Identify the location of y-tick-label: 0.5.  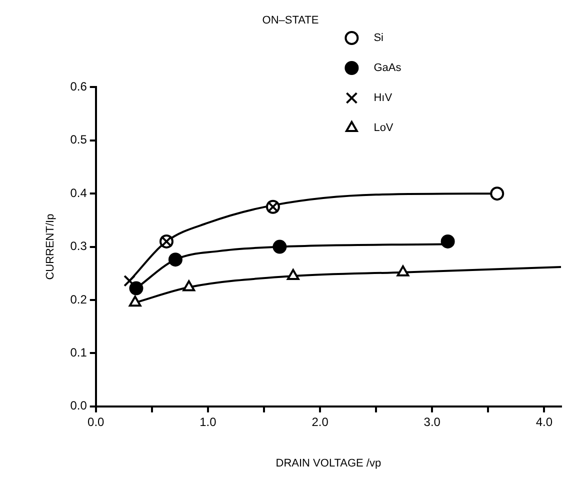
(79, 139).